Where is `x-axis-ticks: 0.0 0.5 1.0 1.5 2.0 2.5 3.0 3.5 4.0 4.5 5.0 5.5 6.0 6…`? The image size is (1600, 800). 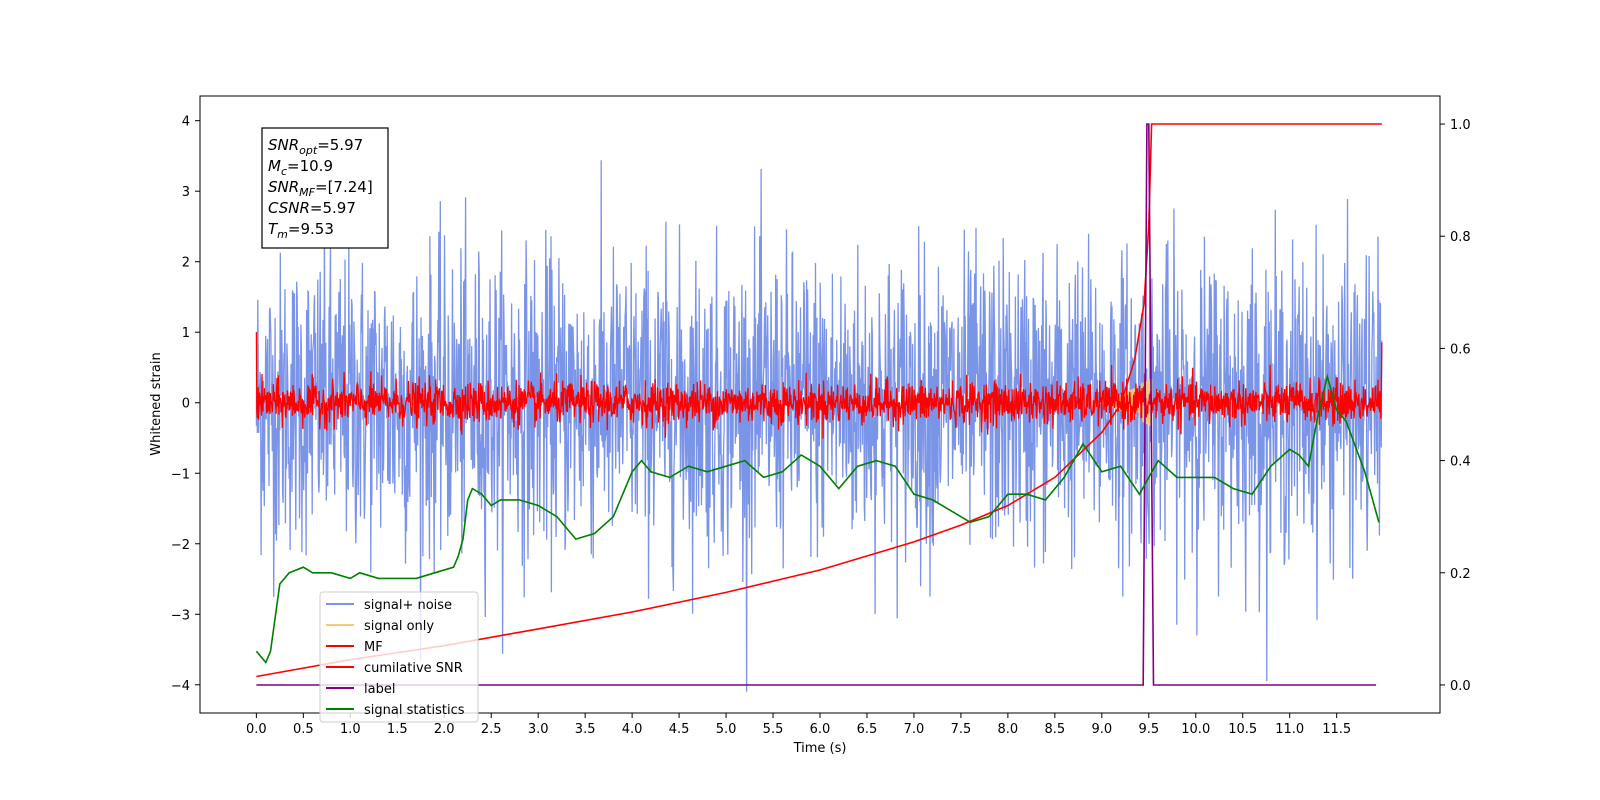 x-axis-ticks: 0.0 0.5 1.0 1.5 2.0 2.5 3.0 3.5 4.0 4.5 5.0 5.5 6.0 6… is located at coordinates (798, 725).